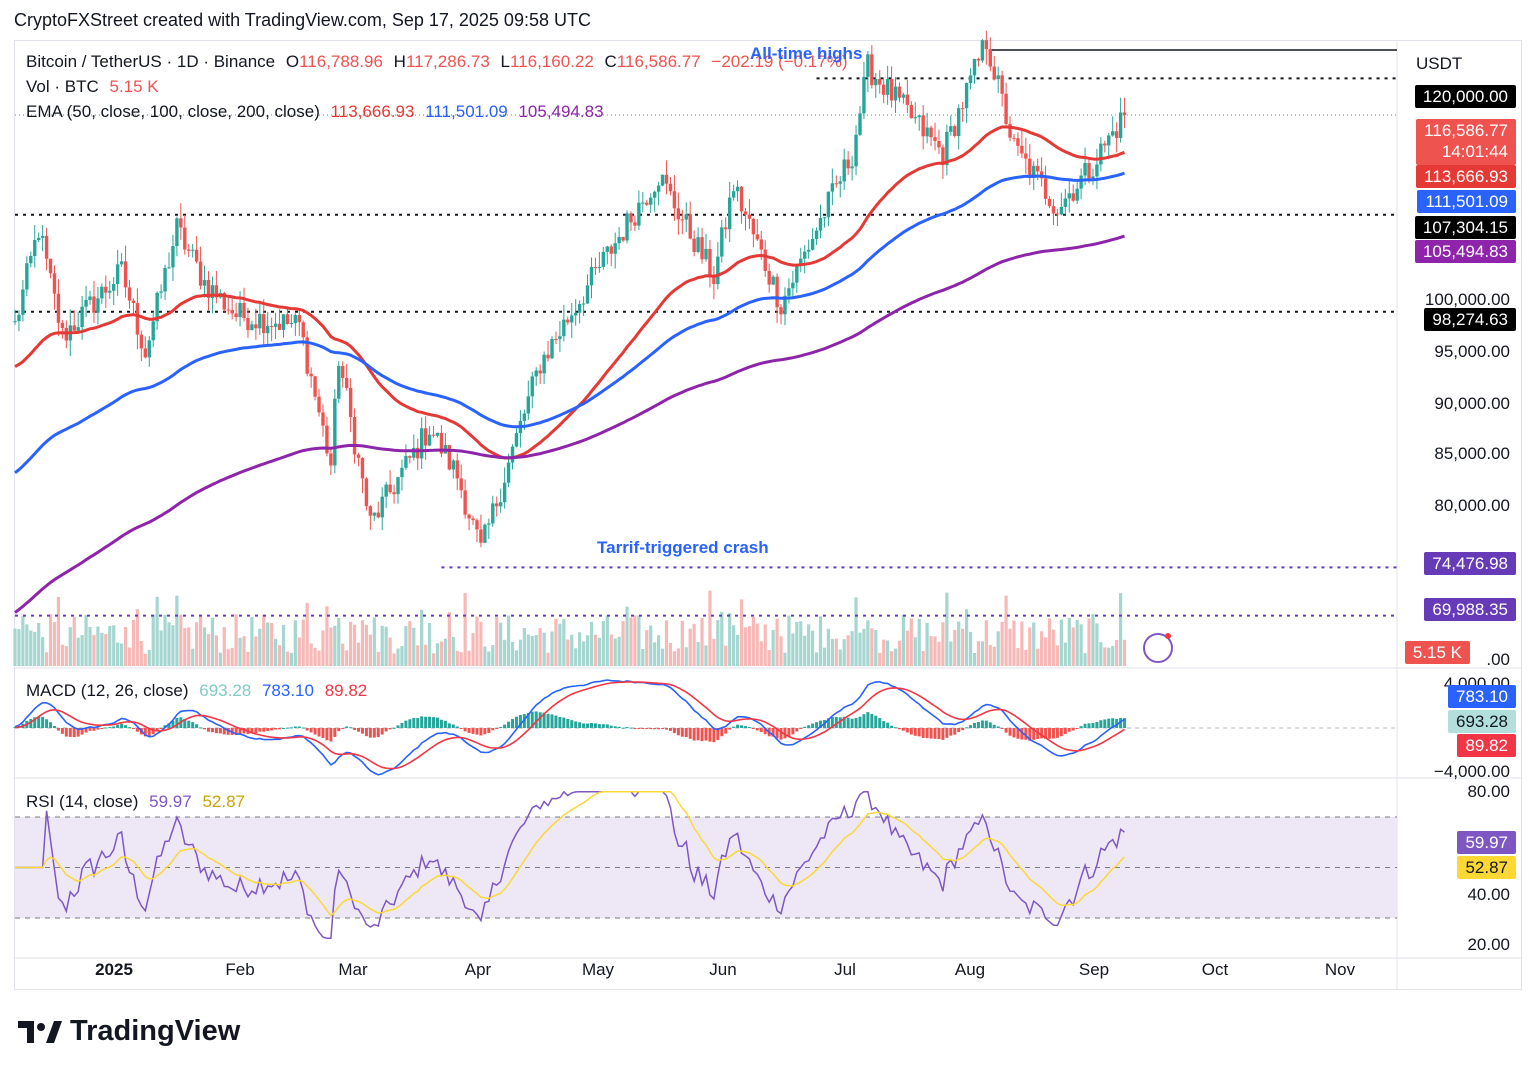 The height and width of the screenshot is (1077, 1536). What do you see at coordinates (129, 1031) in the screenshot?
I see `tradingview-logo: TradingView` at bounding box center [129, 1031].